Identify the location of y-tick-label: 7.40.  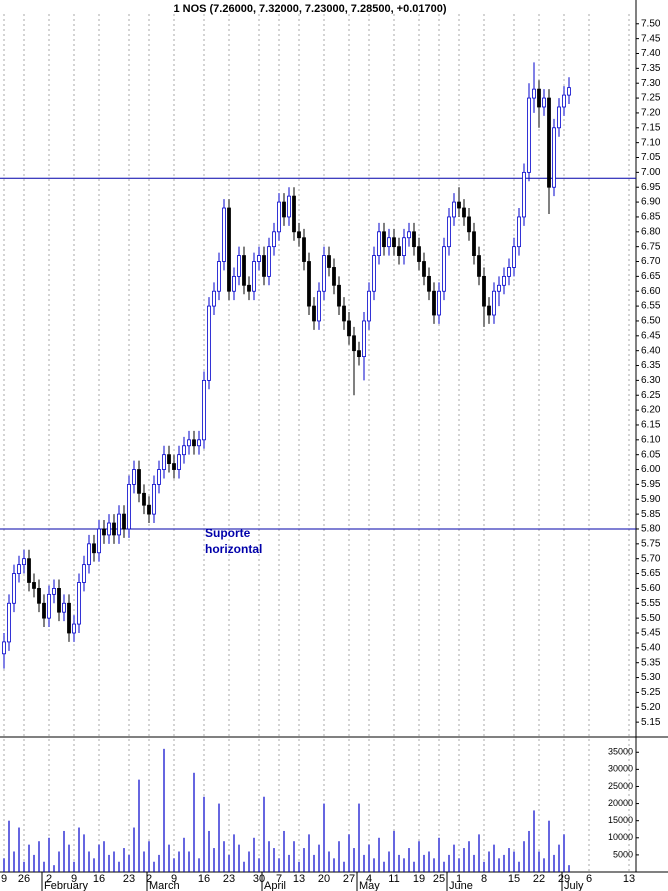
(651, 53).